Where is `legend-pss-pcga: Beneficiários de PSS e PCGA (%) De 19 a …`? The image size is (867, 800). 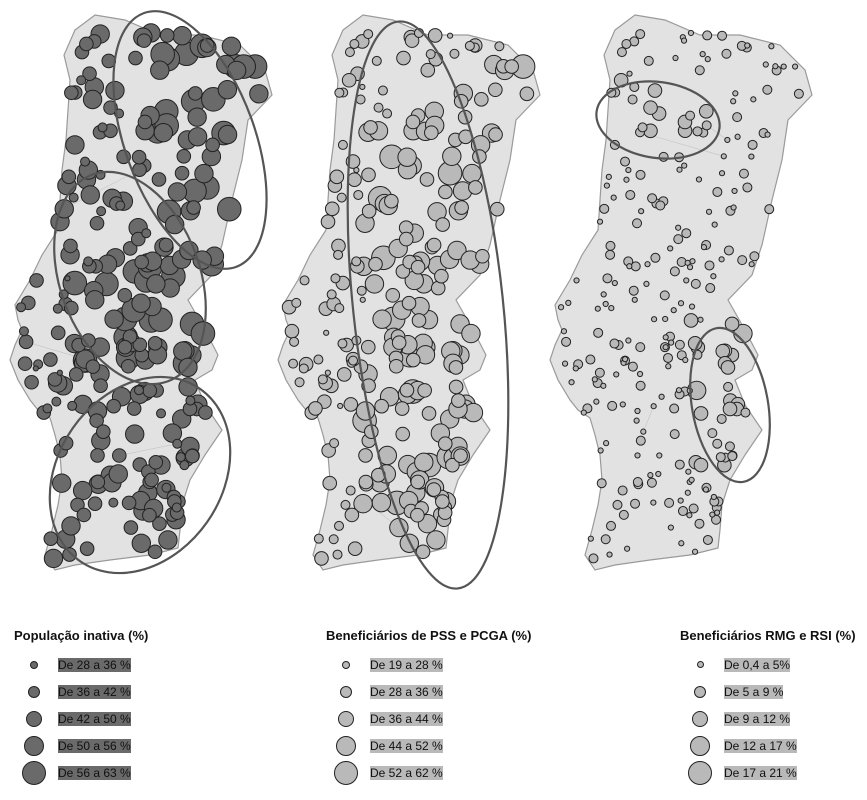
legend-pss-pcga: Beneficiários de PSS e PCGA (%) De 19 a … is located at coordinates (428, 707).